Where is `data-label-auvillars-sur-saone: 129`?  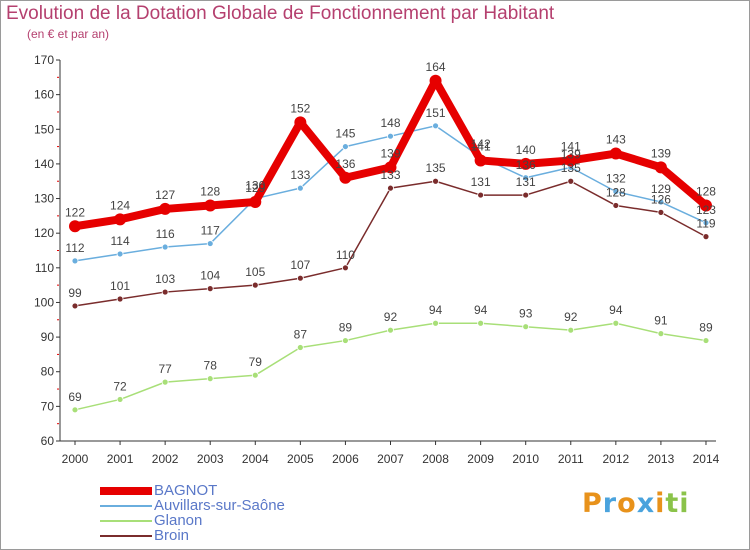
data-label-auvillars-sur-saone: 129 is located at coordinates (661, 189).